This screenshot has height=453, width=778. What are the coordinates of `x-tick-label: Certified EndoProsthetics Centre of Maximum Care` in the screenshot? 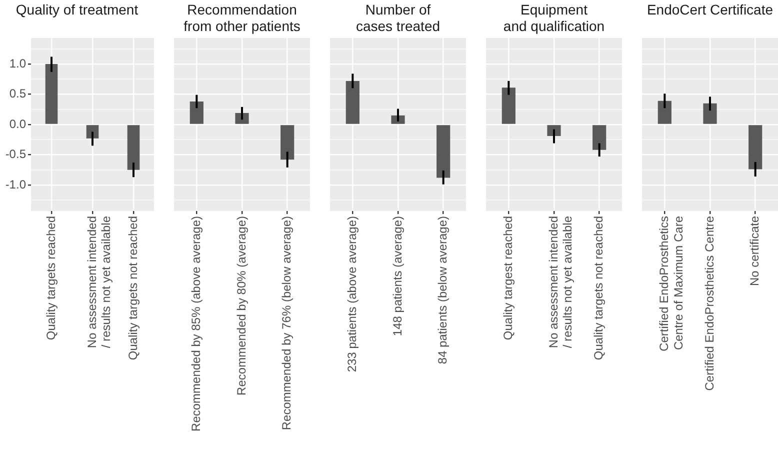 It's located at (671, 284).